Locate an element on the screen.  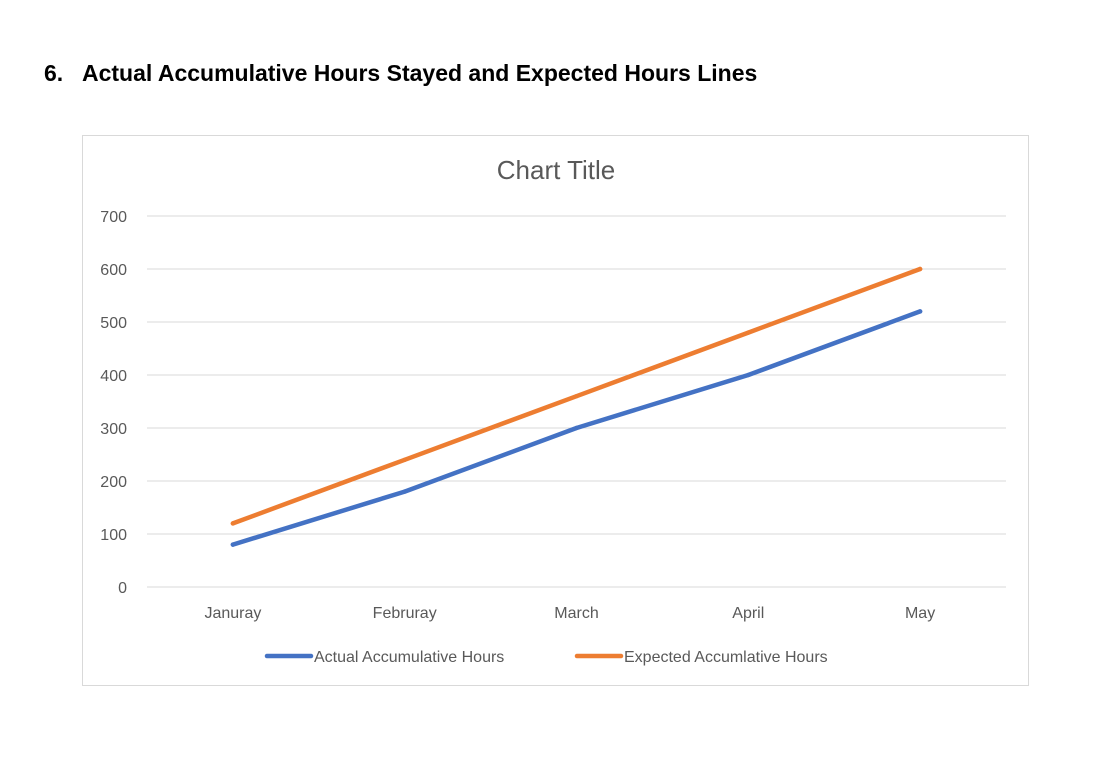
y-tick-label: 400 is located at coordinates (113, 376).